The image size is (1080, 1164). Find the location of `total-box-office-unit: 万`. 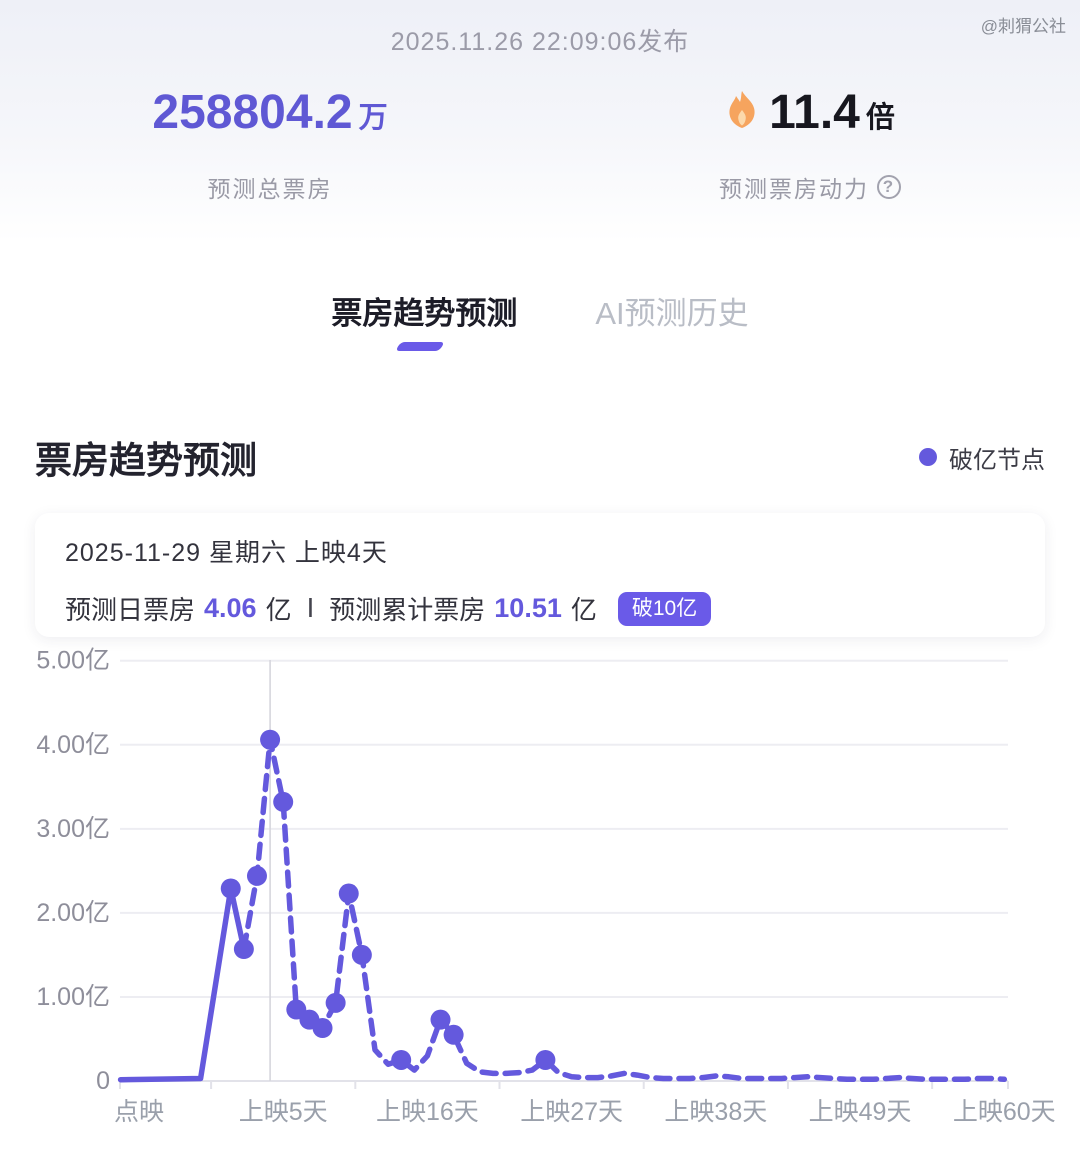

total-box-office-unit: 万 is located at coordinates (373, 118).